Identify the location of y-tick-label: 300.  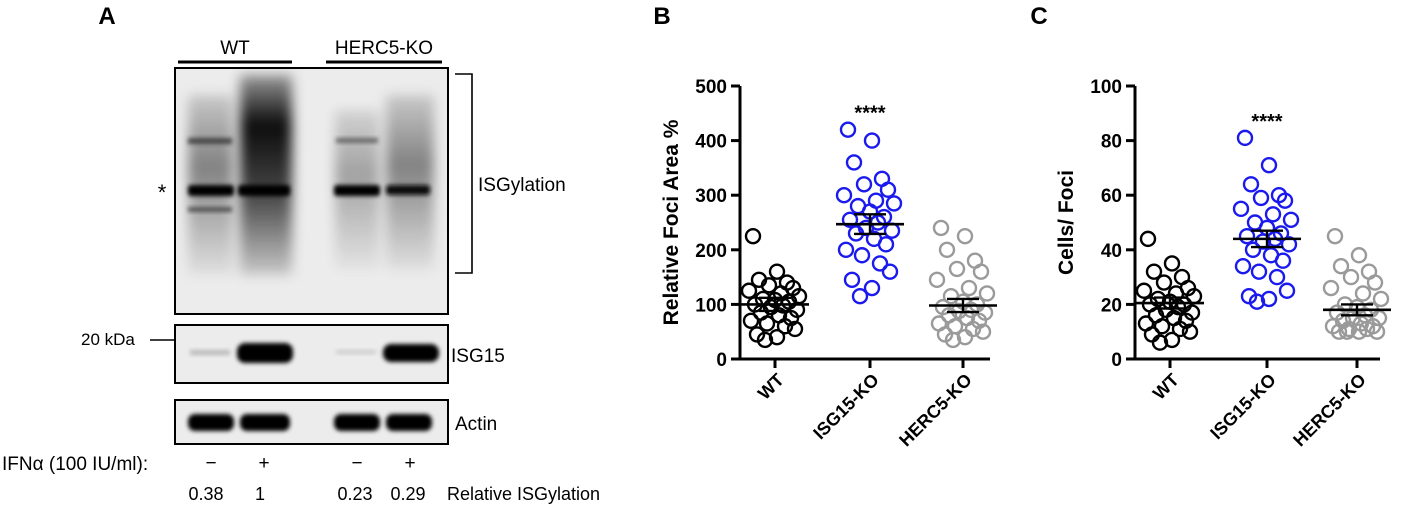
(711, 196).